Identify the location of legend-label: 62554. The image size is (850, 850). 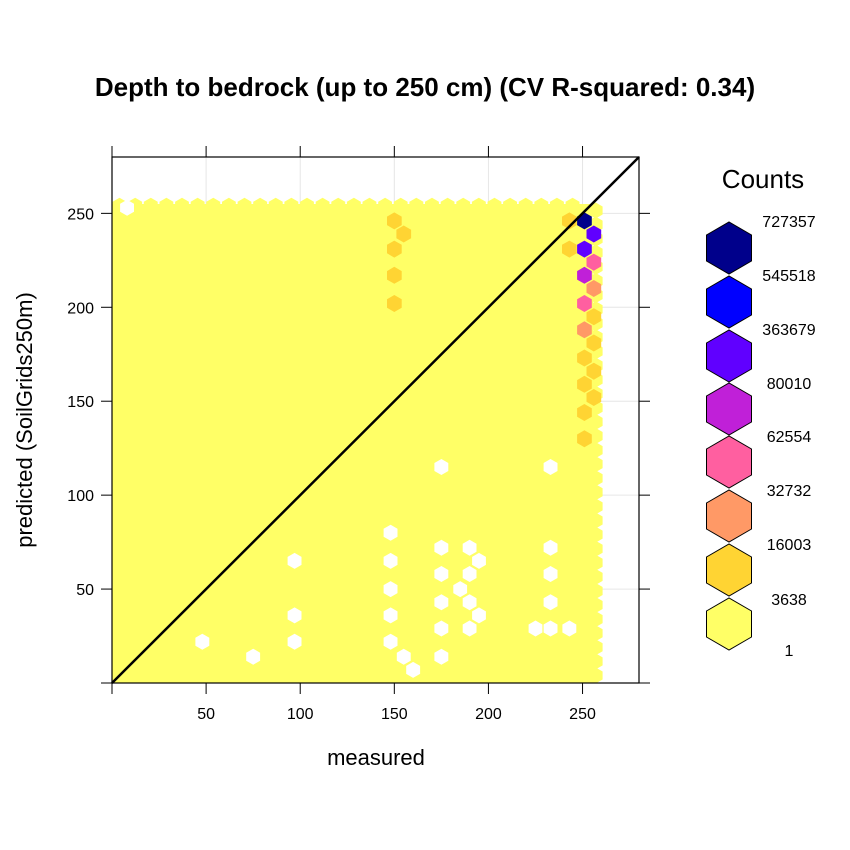
(789, 437).